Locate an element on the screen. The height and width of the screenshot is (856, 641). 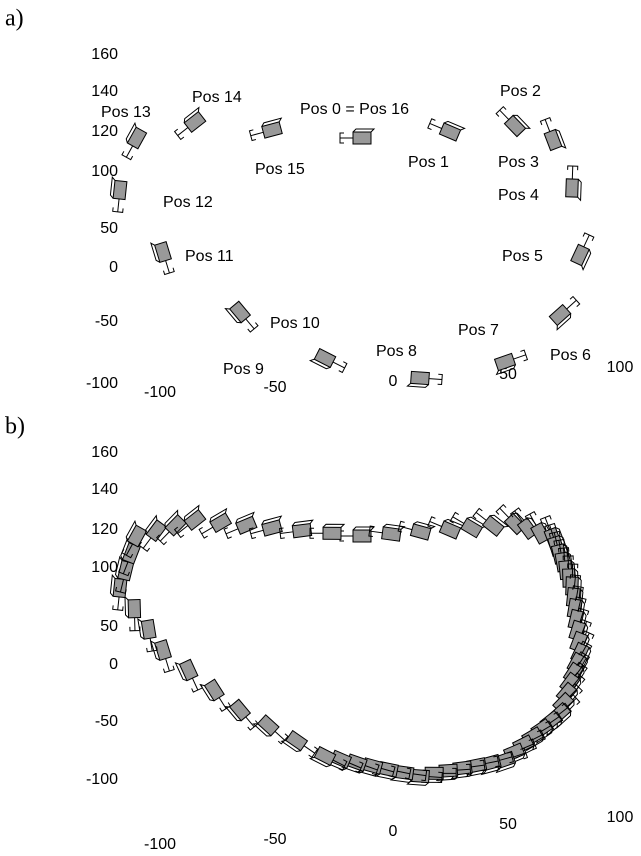
x-tick-label: -100 is located at coordinates (160, 844).